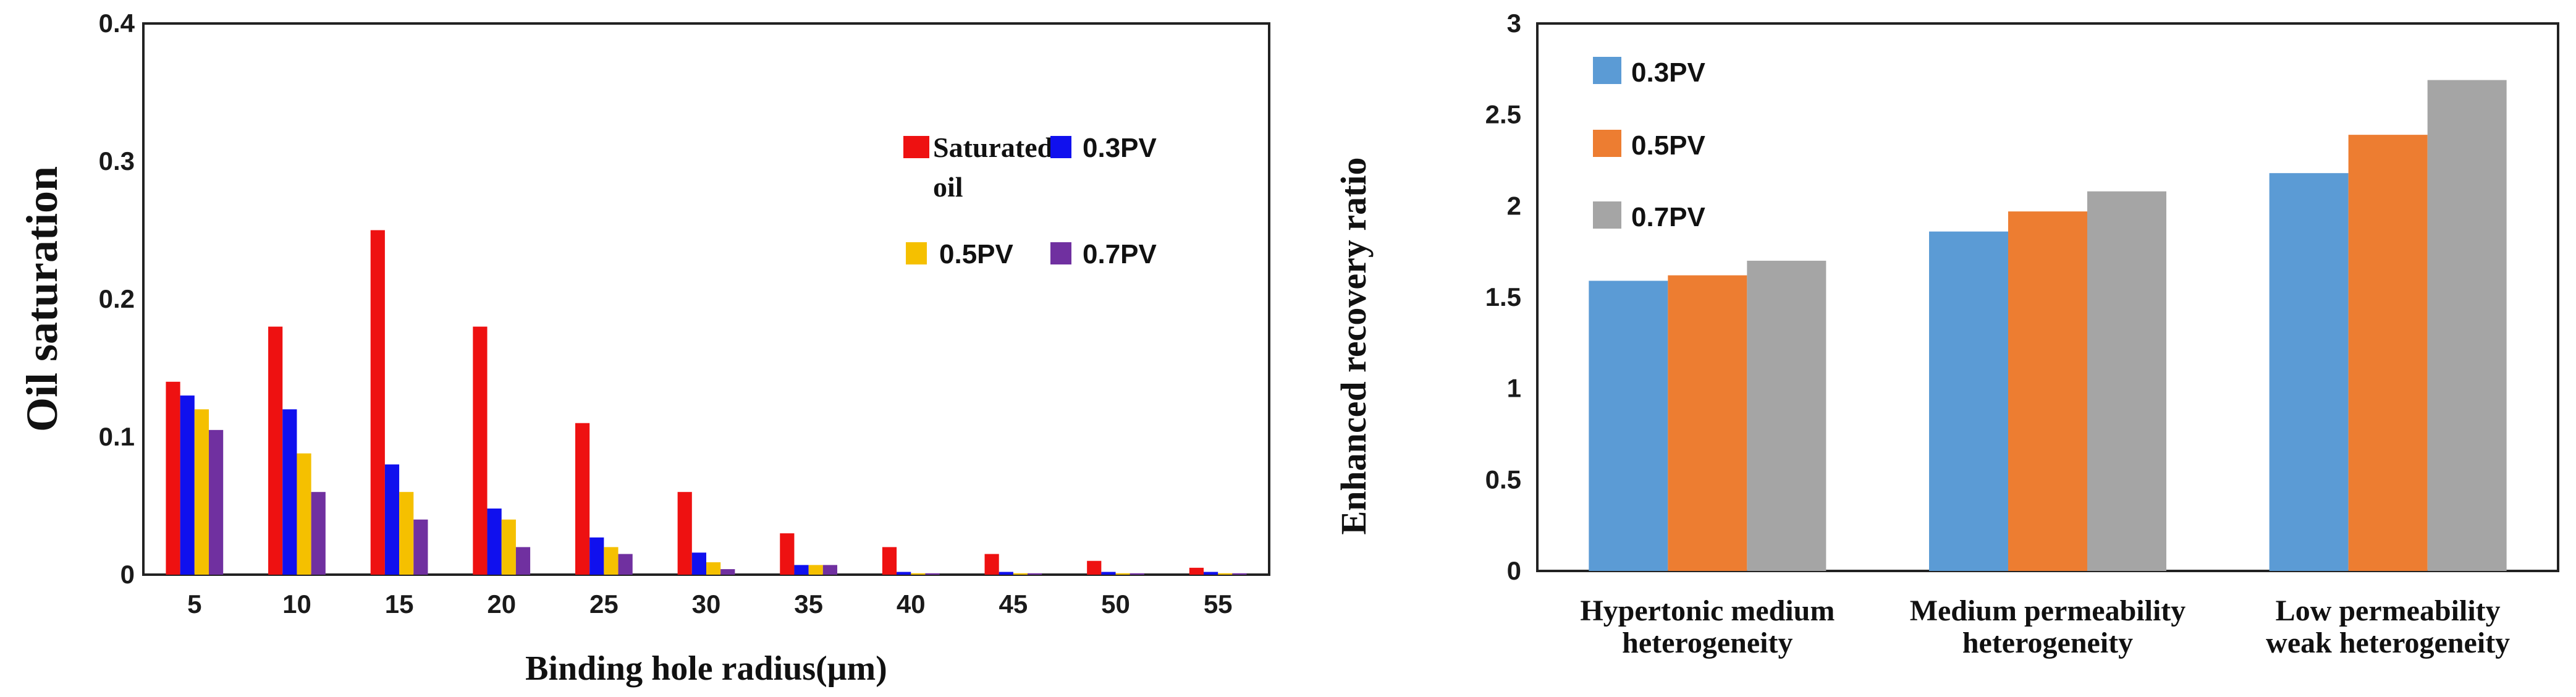  I want to click on left-y-tick-label: 0, so click(127, 574).